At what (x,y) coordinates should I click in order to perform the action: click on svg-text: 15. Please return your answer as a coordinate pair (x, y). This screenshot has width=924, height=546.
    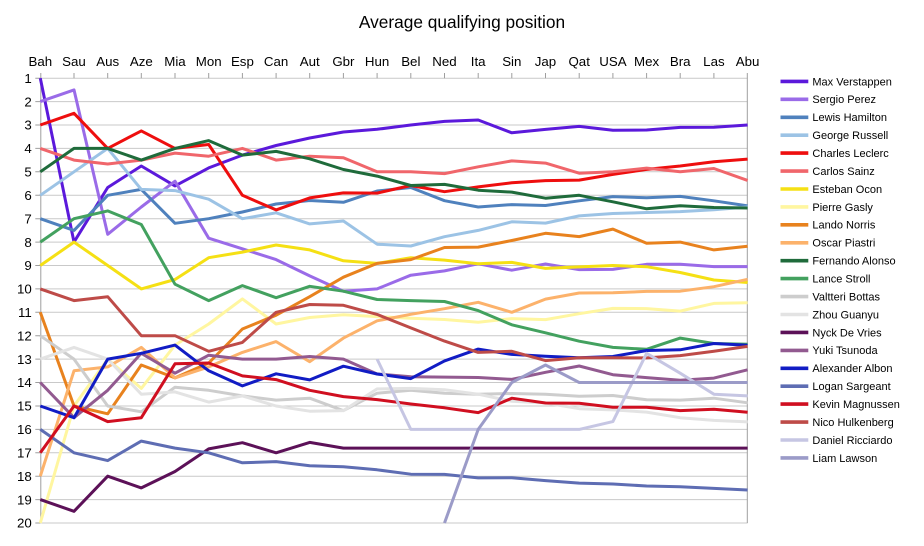
    Looking at the image, I should click on (24, 406).